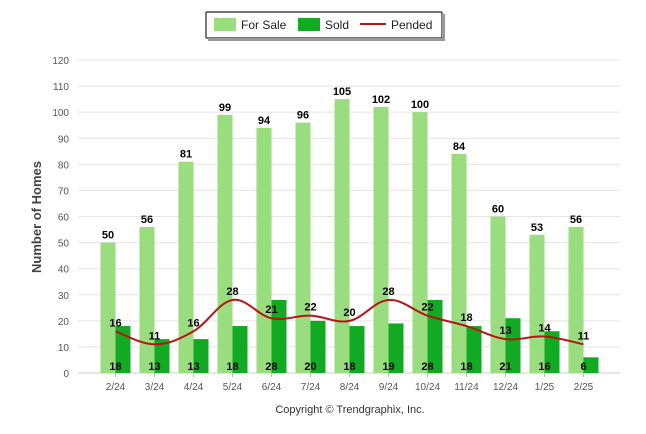 This screenshot has height=434, width=646. Describe the element at coordinates (349, 313) in the screenshot. I see `data-label-pended: 20` at that location.